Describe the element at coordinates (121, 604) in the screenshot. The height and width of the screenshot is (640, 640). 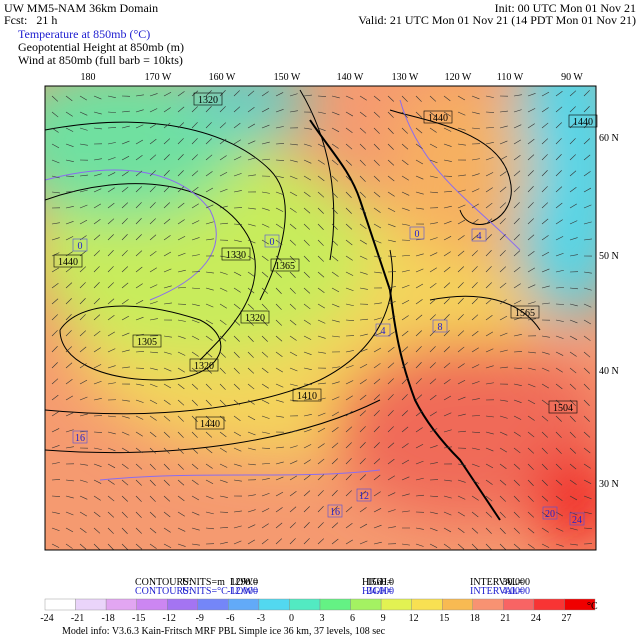
I see `colorbar-swatch` at that location.